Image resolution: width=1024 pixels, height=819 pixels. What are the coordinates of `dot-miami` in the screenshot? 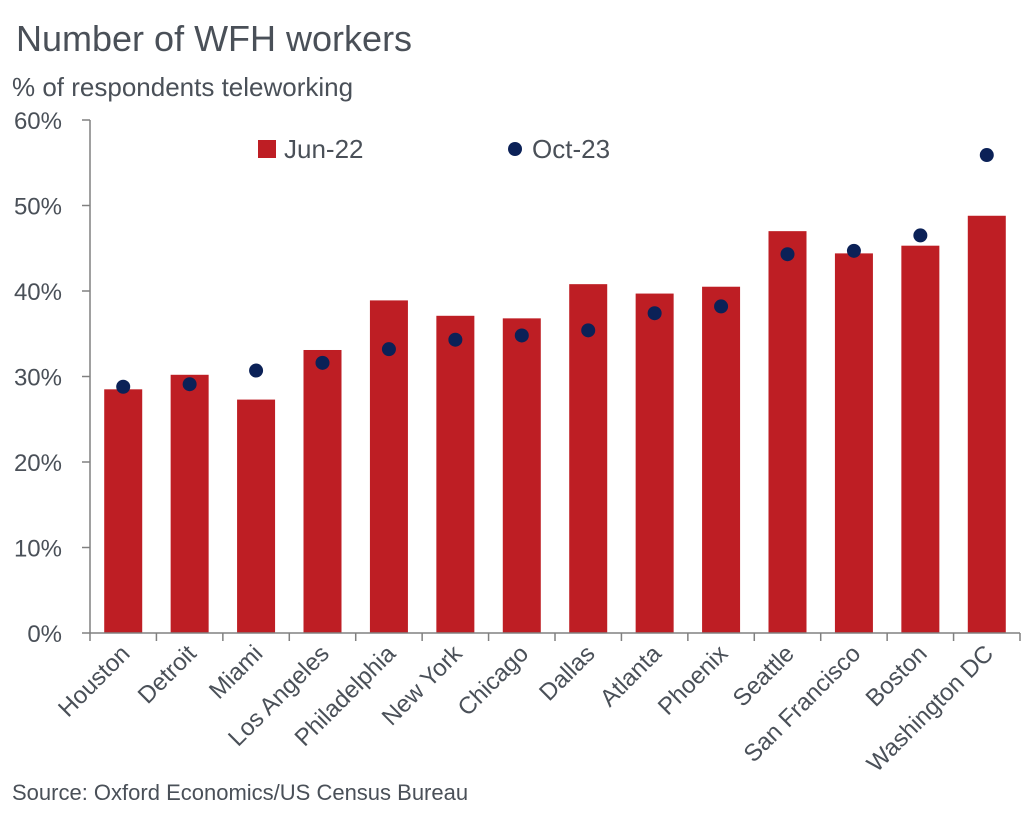 It's located at (256, 370).